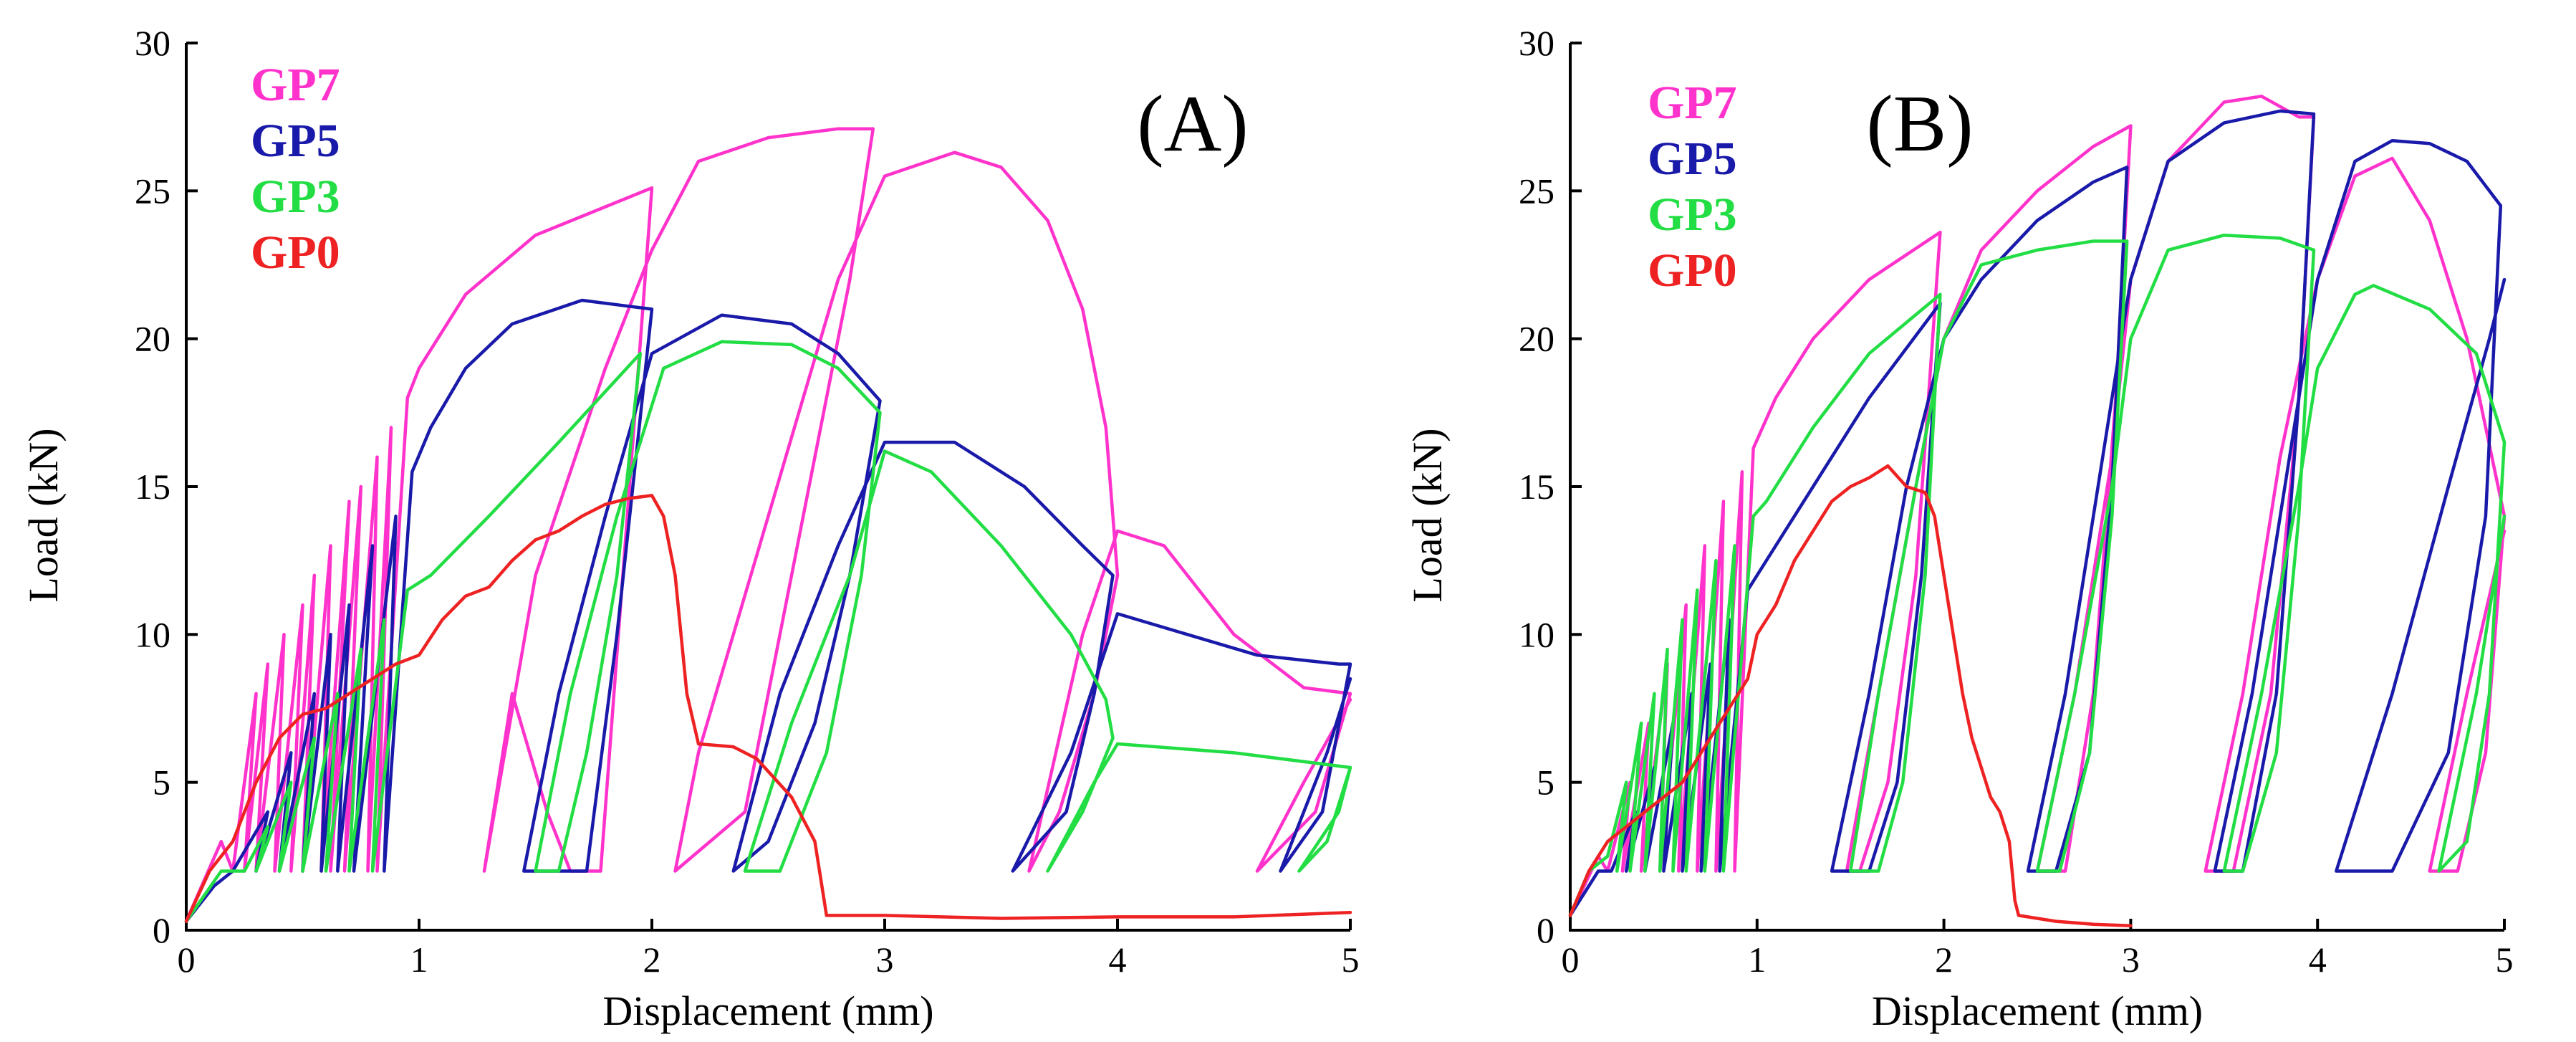 This screenshot has width=2576, height=1042. I want to click on panel-a-legend-gp7: GP7, so click(295, 85).